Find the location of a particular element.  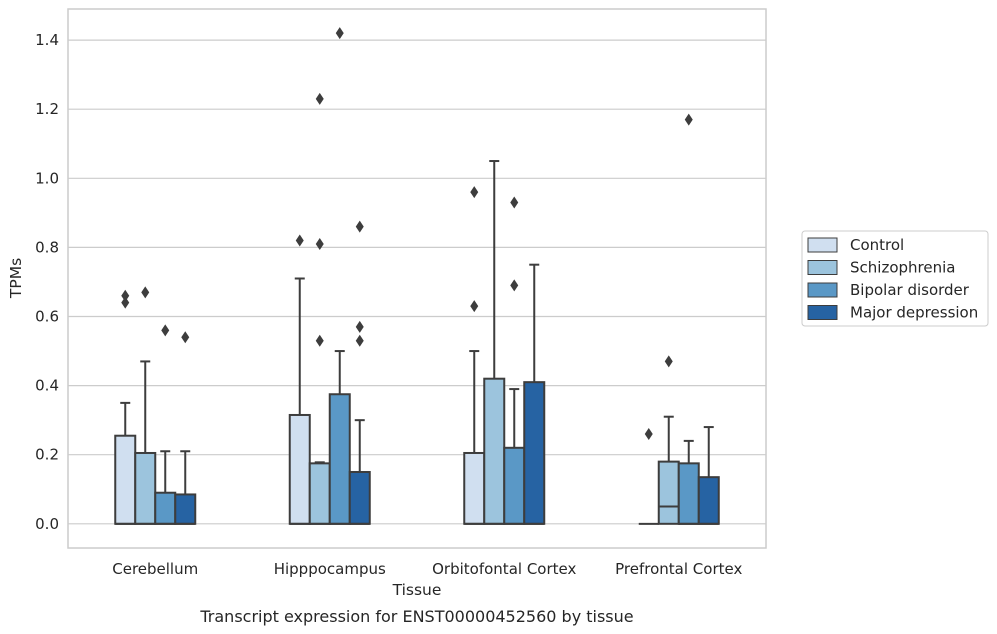

x-tick-label: Cerebellum is located at coordinates (155, 569).